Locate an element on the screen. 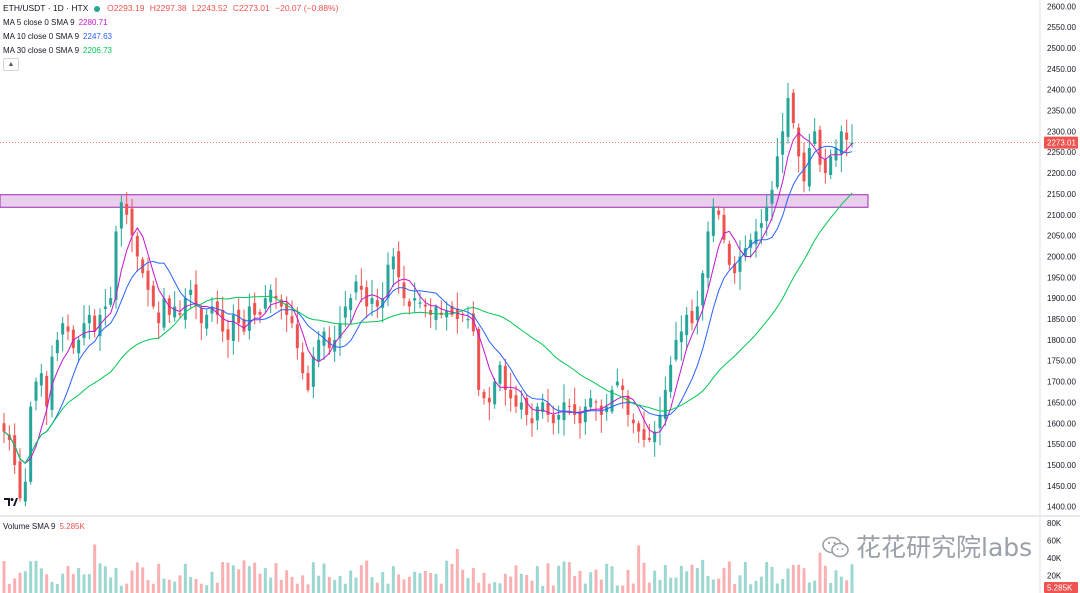 This screenshot has height=593, width=1080. price-tick-label: 1850.00 is located at coordinates (1061, 319).